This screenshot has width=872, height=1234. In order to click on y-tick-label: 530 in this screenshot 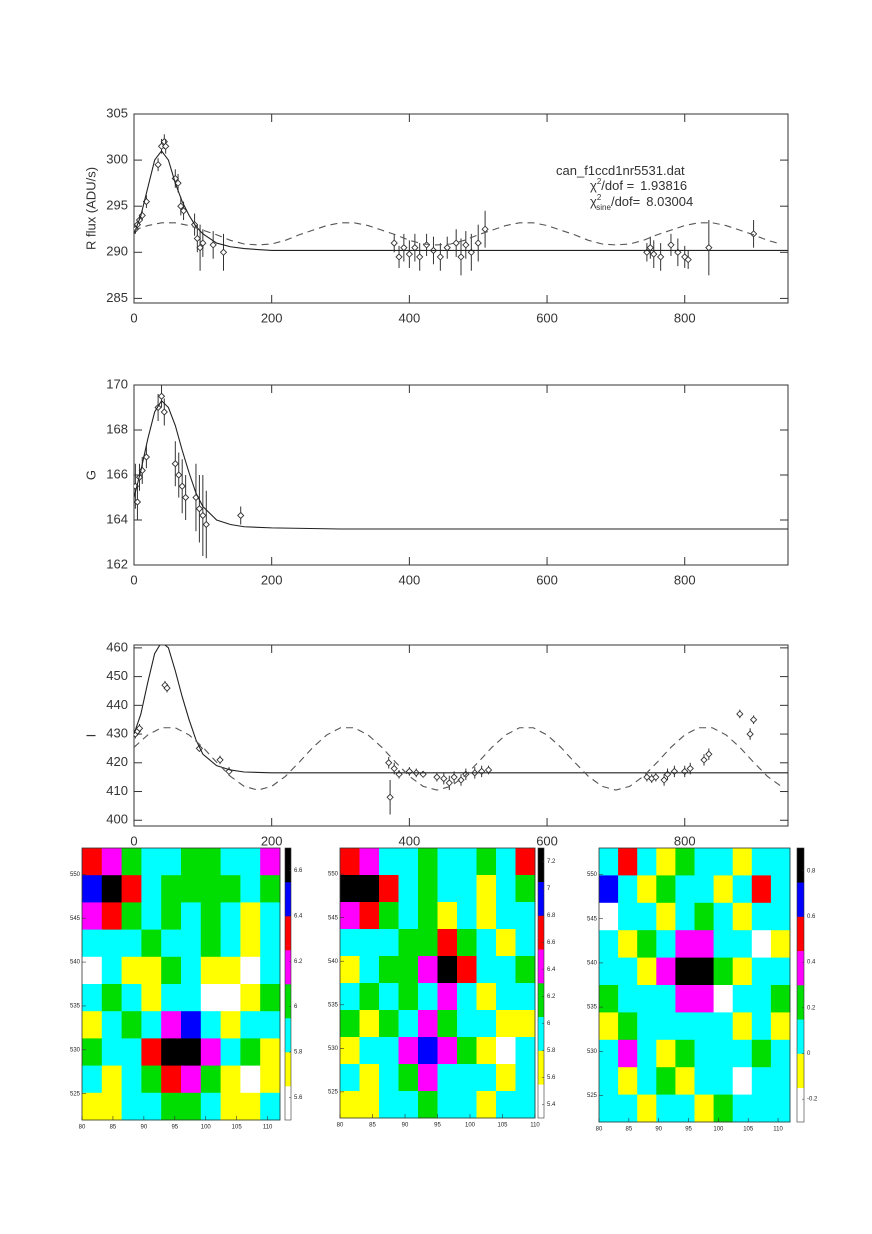, I will do `click(333, 1049)`.